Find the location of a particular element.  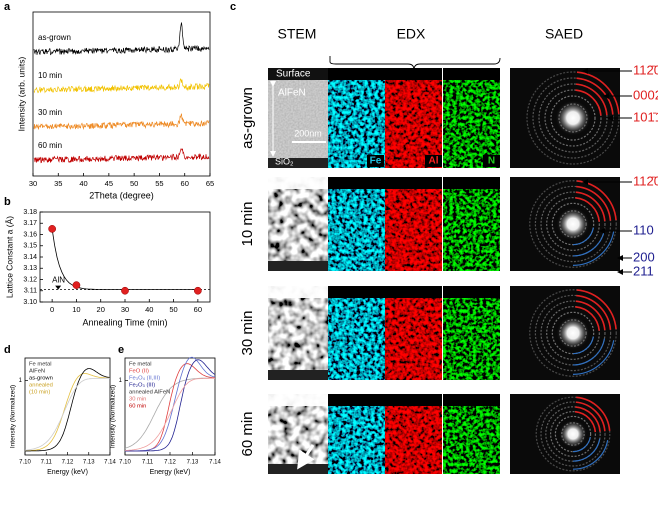

x-tick-label: 7.13 is located at coordinates (89, 463).